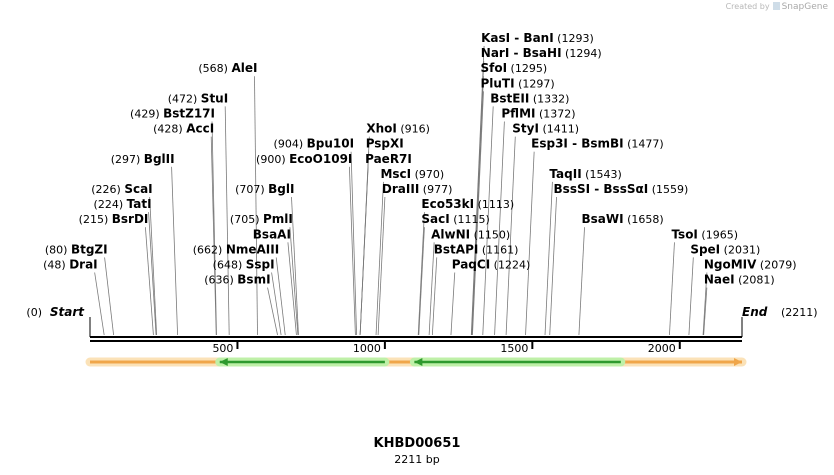 Image resolution: width=834 pixels, height=475 pixels. I want to click on site-position: (1224), so click(510, 265).